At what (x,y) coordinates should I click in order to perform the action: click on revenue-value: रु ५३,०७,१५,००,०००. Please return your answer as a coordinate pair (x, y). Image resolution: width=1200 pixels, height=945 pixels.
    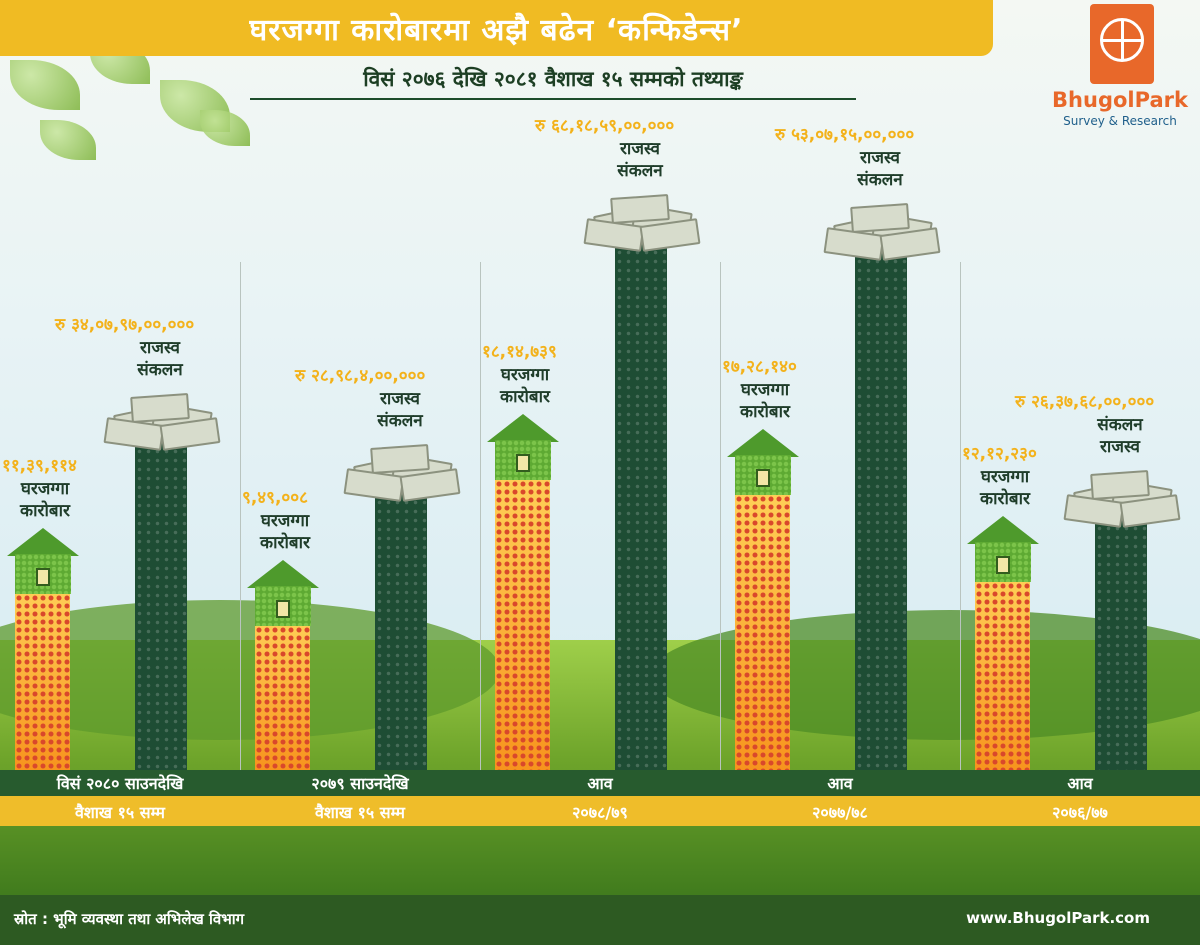
    Looking at the image, I should click on (845, 135).